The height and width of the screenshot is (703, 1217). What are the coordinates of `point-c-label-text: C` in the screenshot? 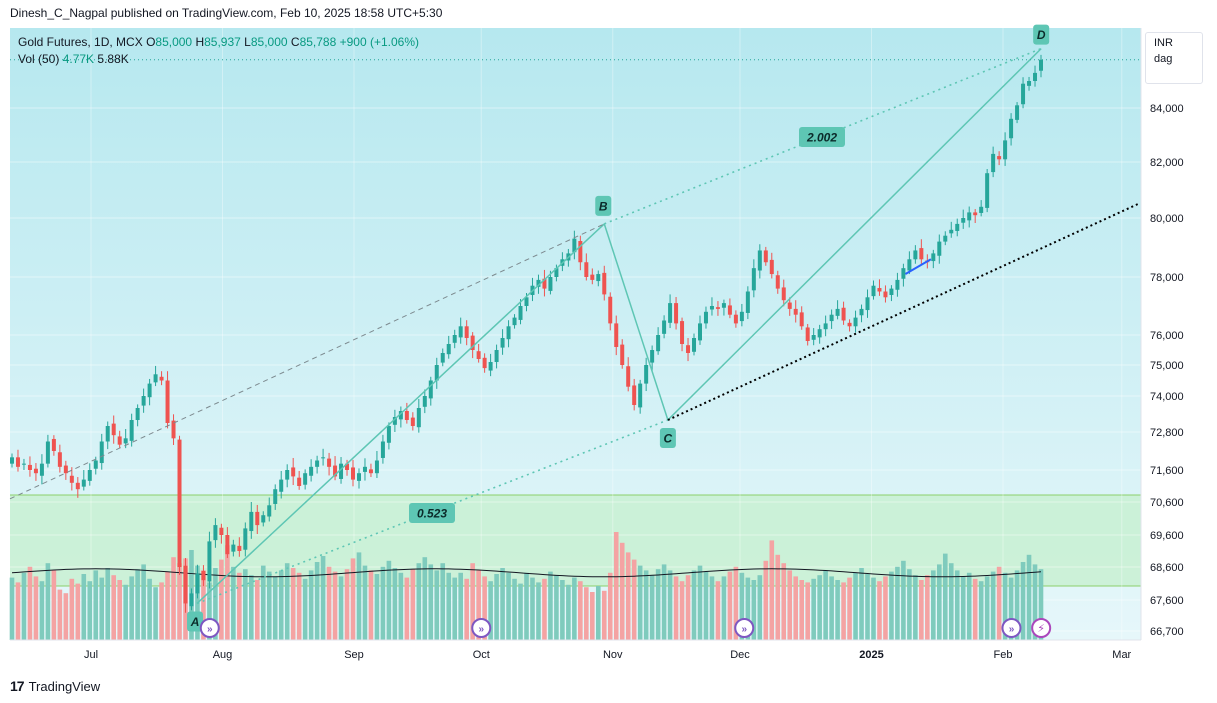 It's located at (668, 439).